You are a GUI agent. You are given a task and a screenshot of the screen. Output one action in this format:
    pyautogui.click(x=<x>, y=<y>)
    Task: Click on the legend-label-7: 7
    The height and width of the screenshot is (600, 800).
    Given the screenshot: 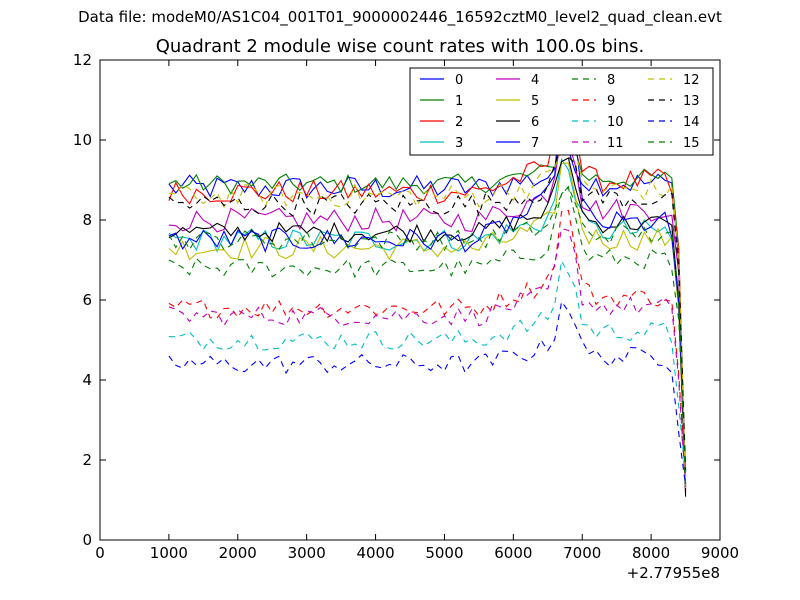 What is the action you would take?
    pyautogui.click(x=535, y=143)
    